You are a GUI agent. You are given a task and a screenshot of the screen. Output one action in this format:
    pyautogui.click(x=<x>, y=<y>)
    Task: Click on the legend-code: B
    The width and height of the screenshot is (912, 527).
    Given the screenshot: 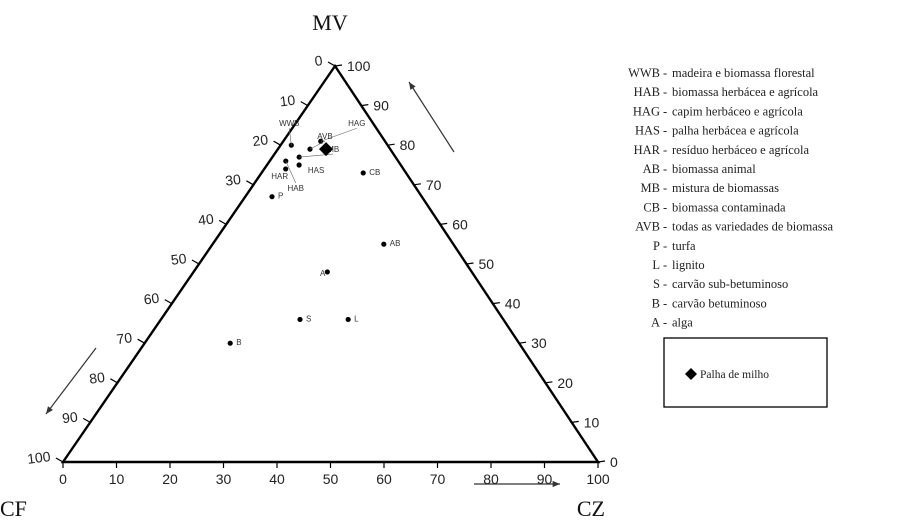 What is the action you would take?
    pyautogui.click(x=656, y=303)
    